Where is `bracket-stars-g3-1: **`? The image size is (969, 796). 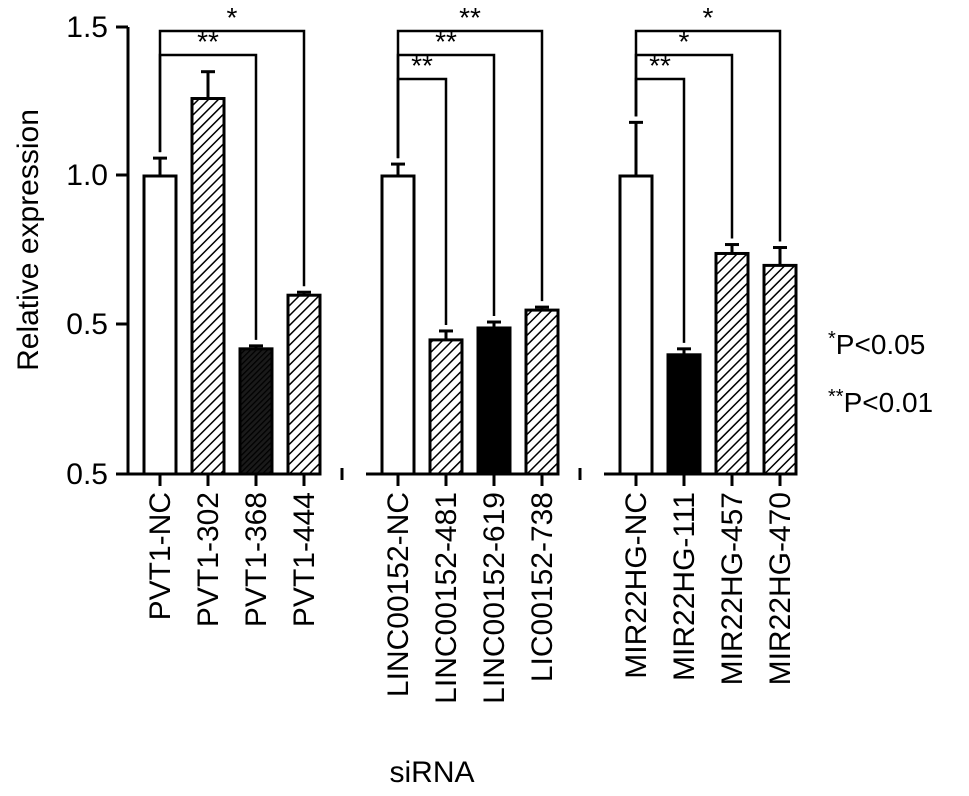
bracket-stars-g3-1: ** is located at coordinates (660, 65).